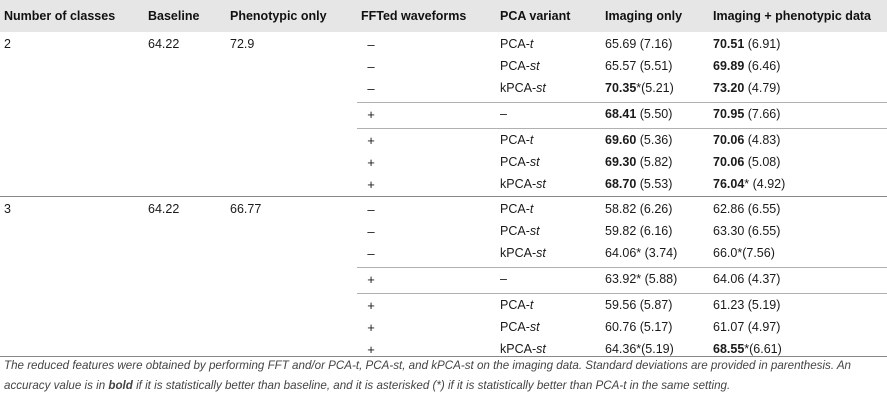 Image resolution: width=887 pixels, height=400 pixels. Describe the element at coordinates (621, 140) in the screenshot. I see `imaging-only-accuracy: 69.60` at that location.